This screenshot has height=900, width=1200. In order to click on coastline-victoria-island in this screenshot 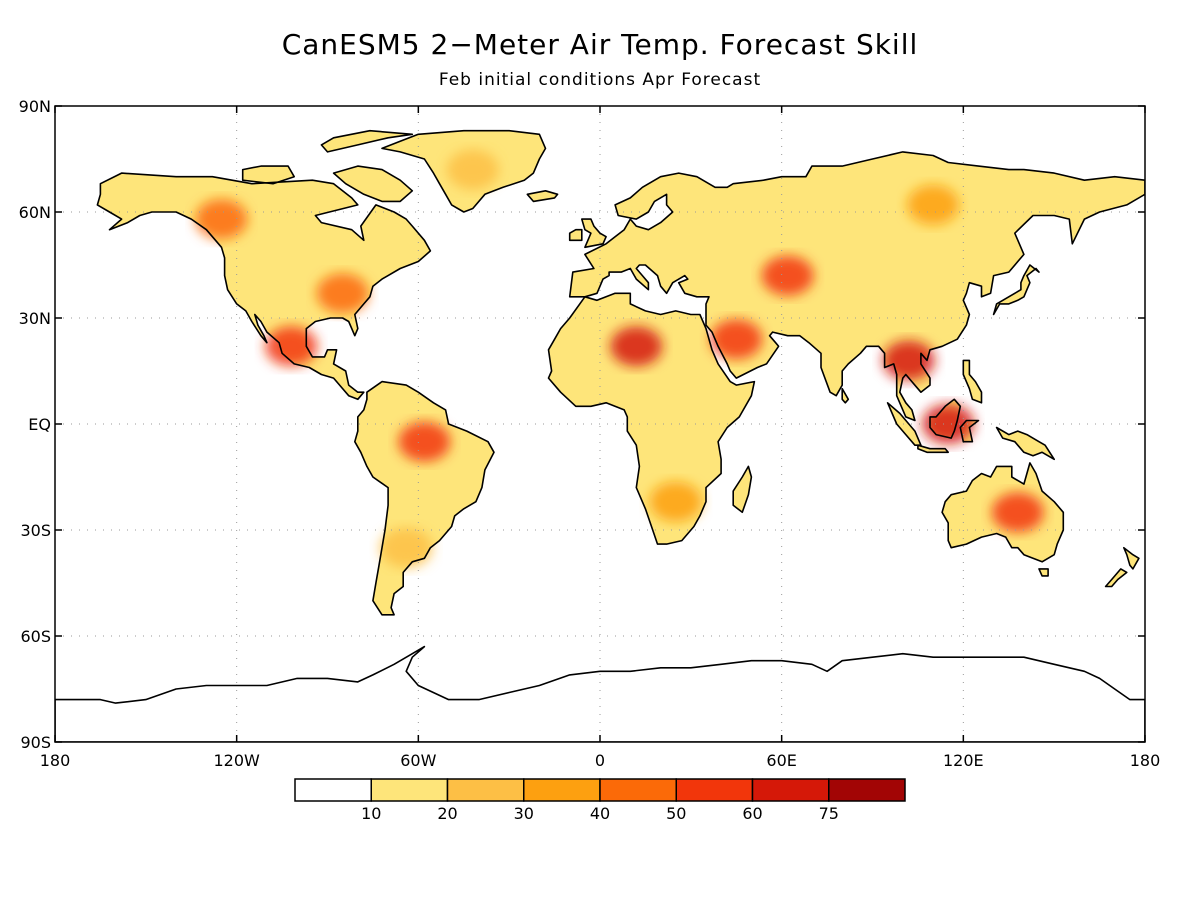, I will do `click(268, 175)`.